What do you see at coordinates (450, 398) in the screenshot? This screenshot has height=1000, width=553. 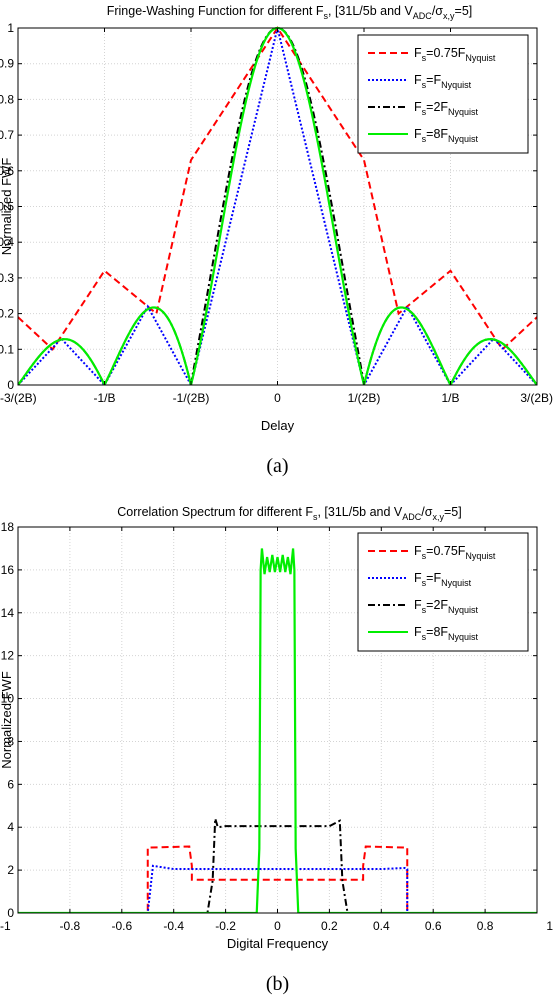 I see `x-tick-label: 1/B` at bounding box center [450, 398].